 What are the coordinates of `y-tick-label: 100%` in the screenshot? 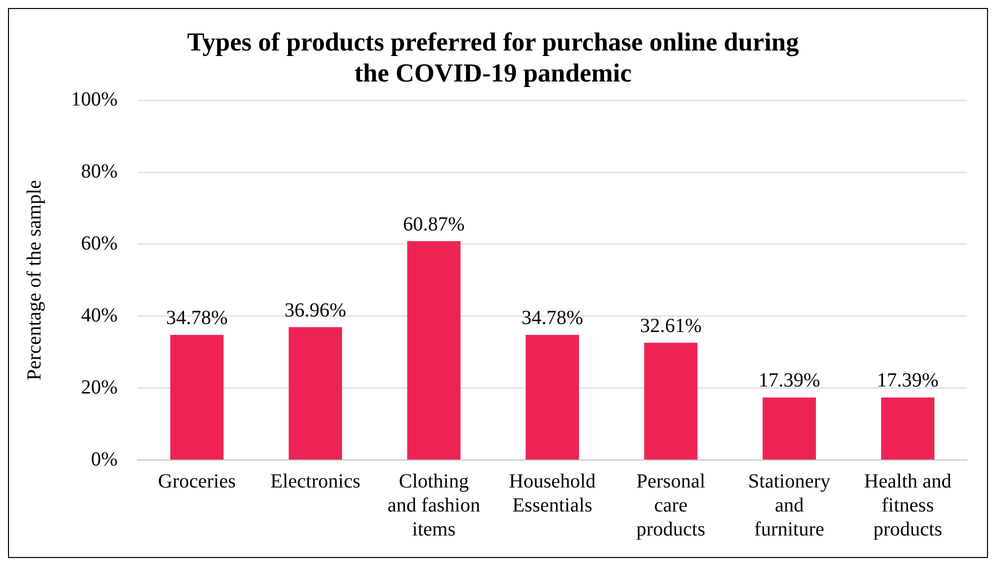 It's located at (94, 99).